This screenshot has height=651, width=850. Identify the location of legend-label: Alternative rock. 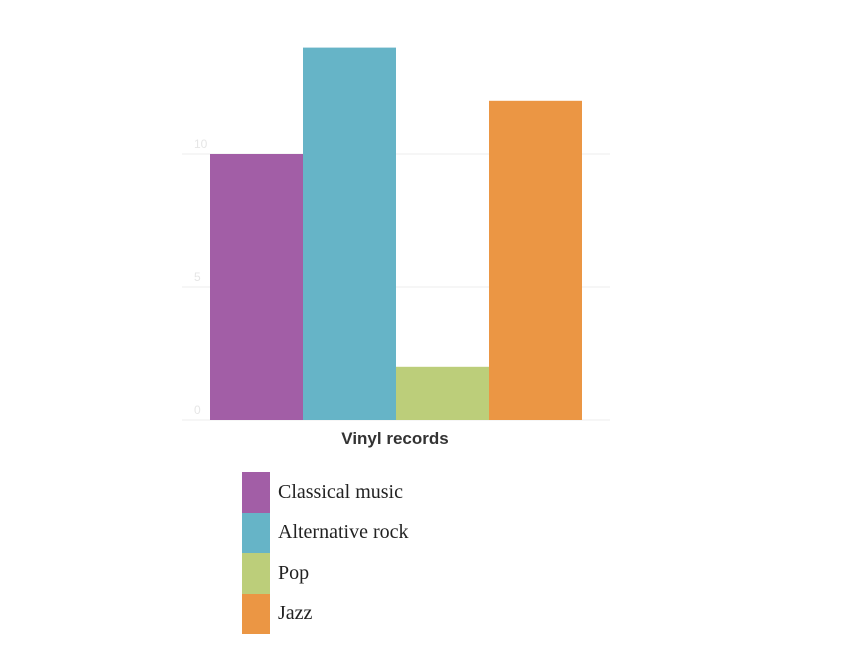
(343, 532).